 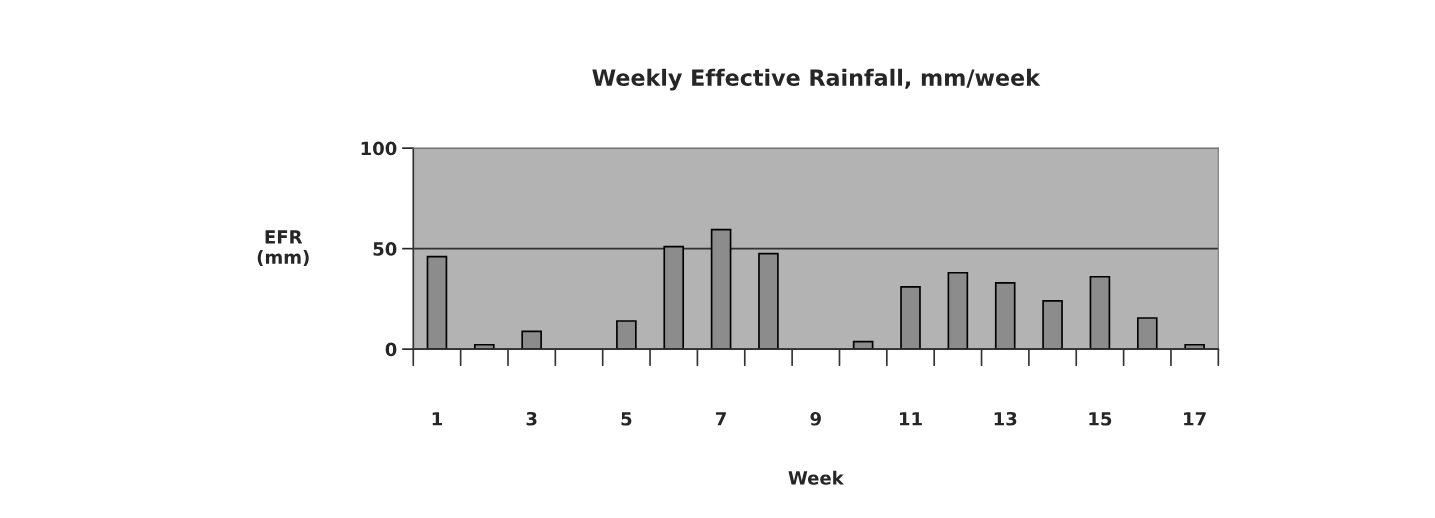 What do you see at coordinates (1005, 418) in the screenshot?
I see `x-tick-label: 13` at bounding box center [1005, 418].